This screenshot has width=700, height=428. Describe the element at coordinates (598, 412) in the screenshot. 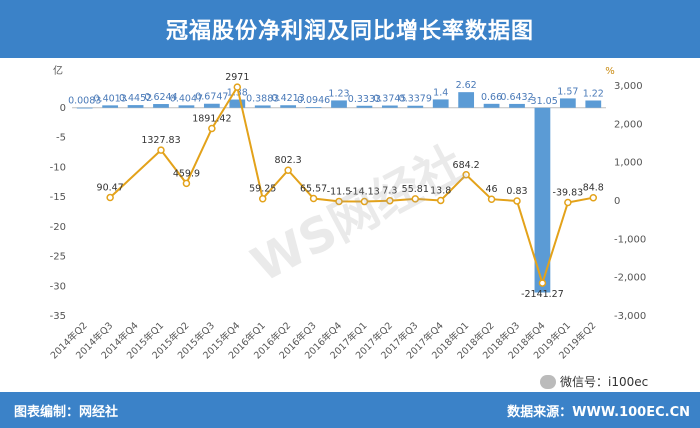

I see `footer-source: 数据来源：WWW.100EC.CN` at that location.